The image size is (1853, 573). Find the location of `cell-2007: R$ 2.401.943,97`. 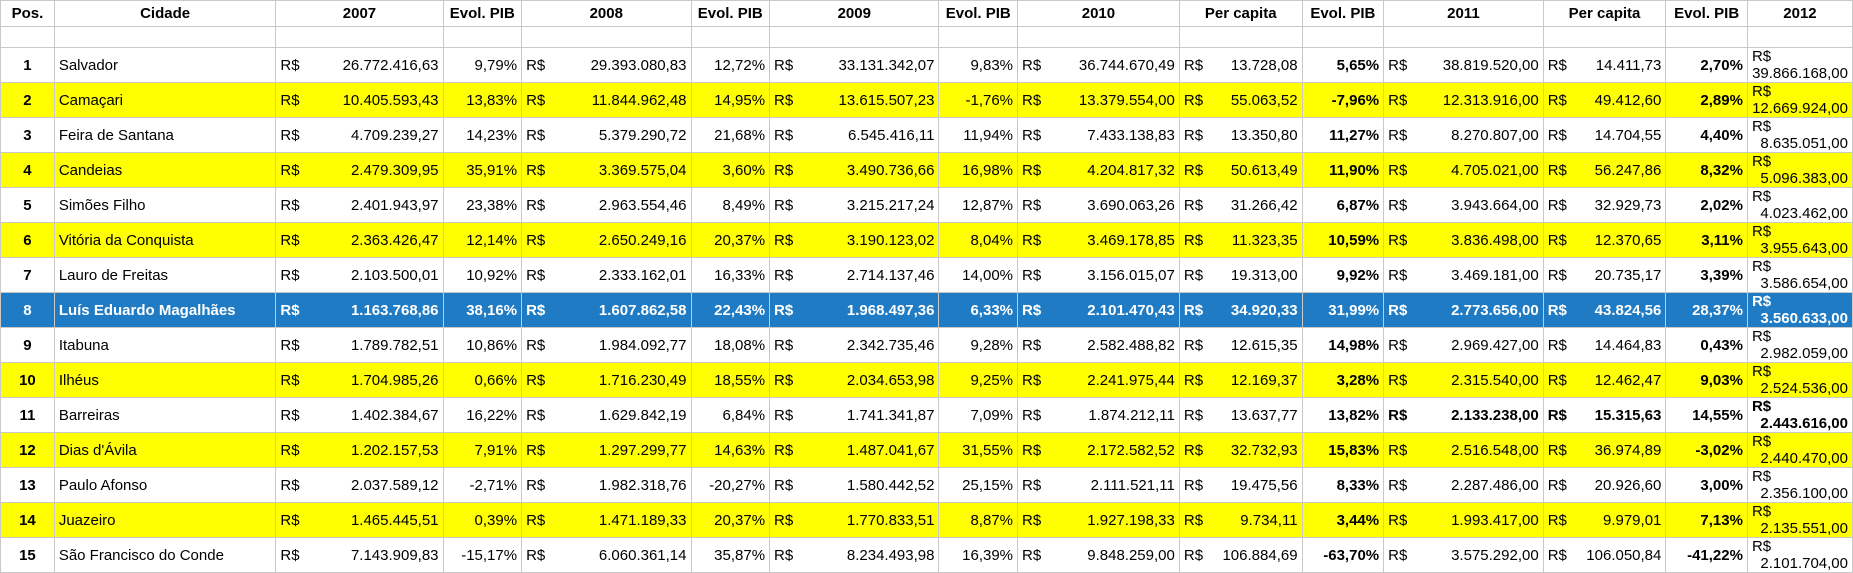

cell-2007: R$ 2.401.943,97 is located at coordinates (359, 205).